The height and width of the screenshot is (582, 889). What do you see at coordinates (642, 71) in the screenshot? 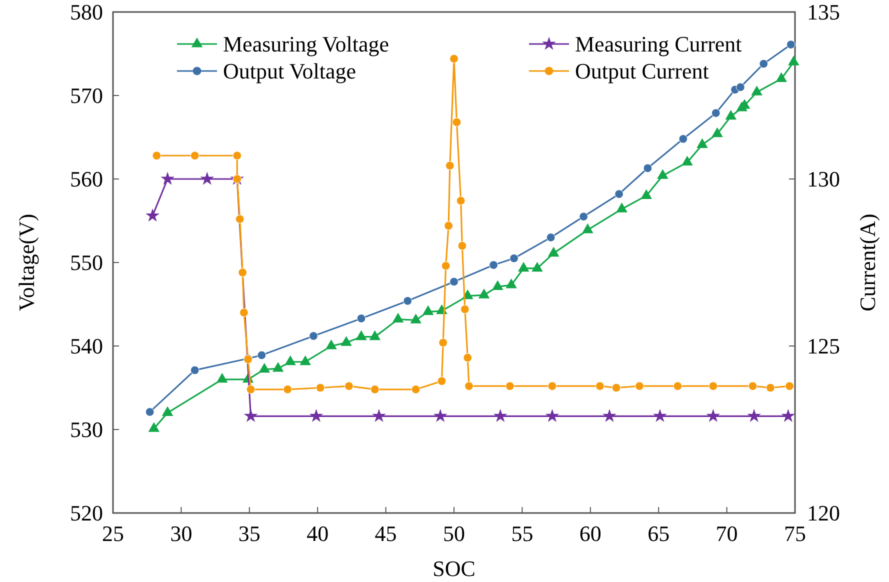
I see `legend-label: Output Current` at bounding box center [642, 71].